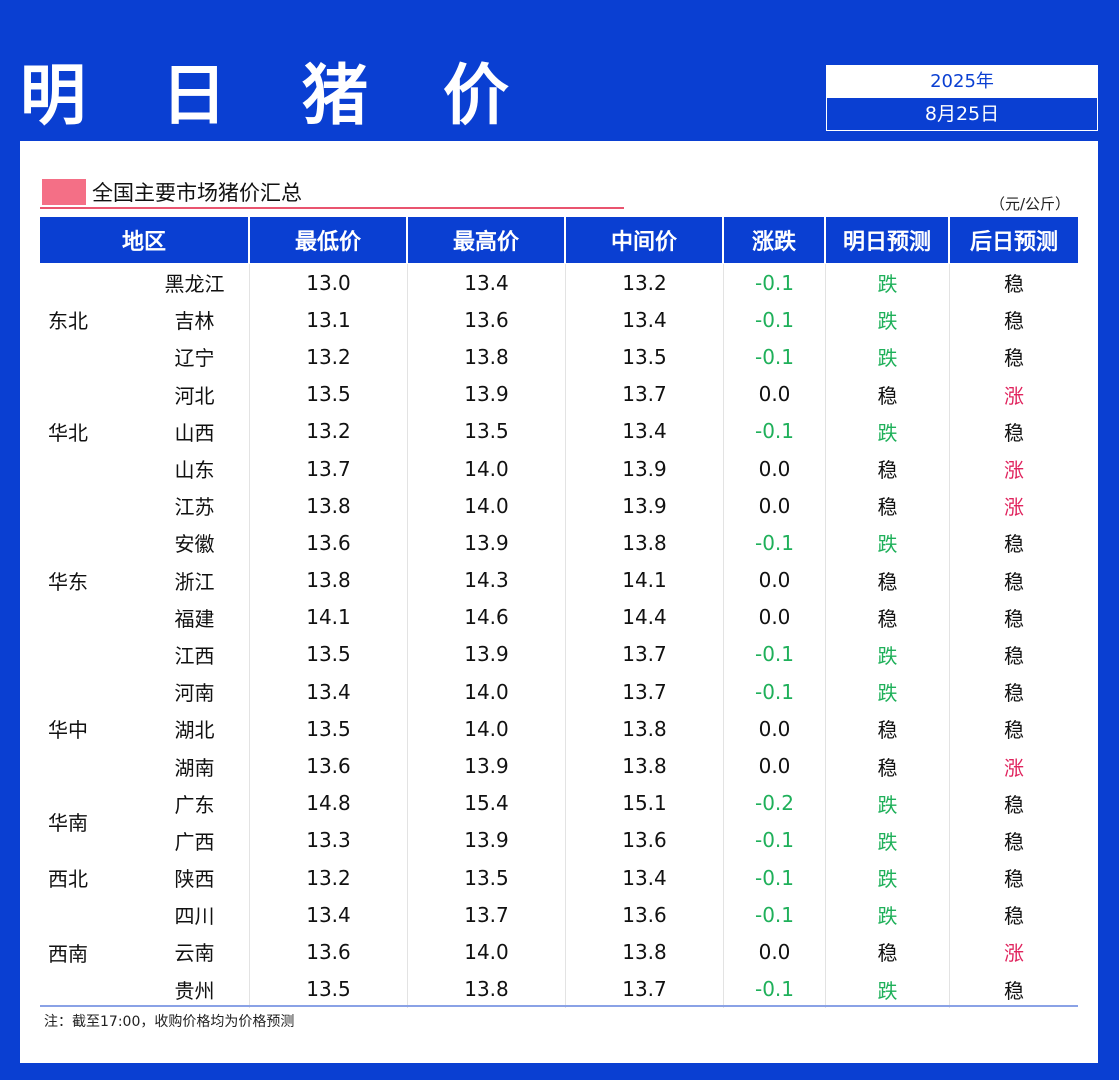  What do you see at coordinates (195, 543) in the screenshot?
I see `province-cell: 安徽` at bounding box center [195, 543].